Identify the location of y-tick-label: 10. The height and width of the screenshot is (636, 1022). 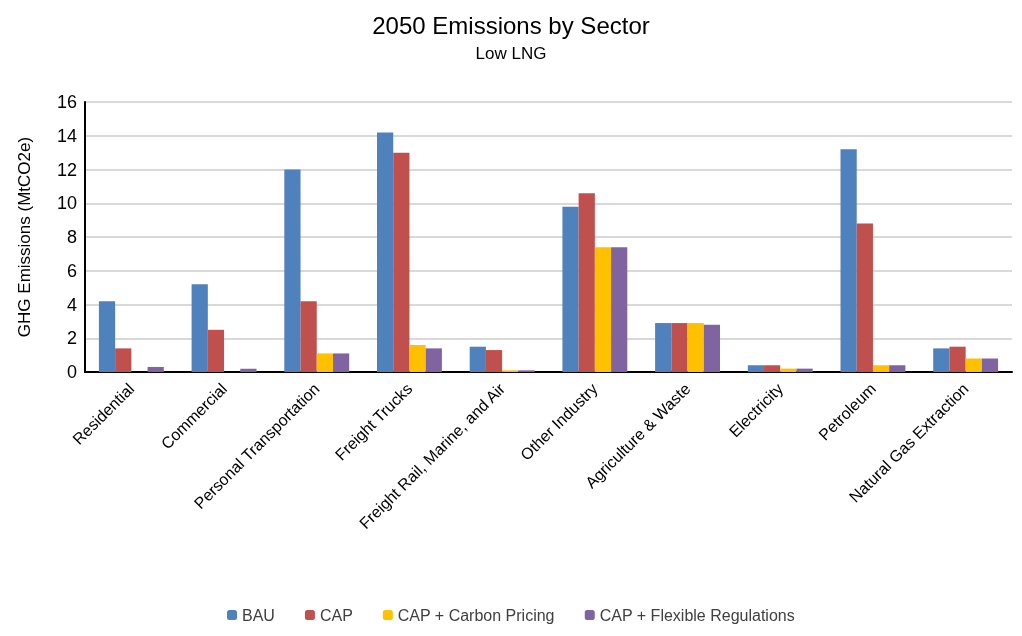
(66, 203).